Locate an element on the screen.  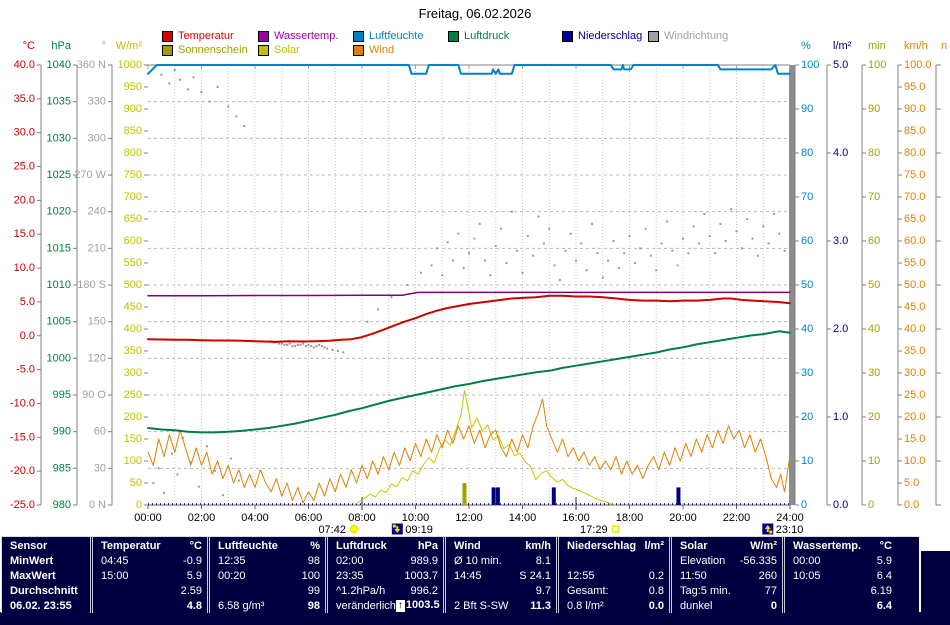
axis-tick-label: 60 is located at coordinates (807, 241).